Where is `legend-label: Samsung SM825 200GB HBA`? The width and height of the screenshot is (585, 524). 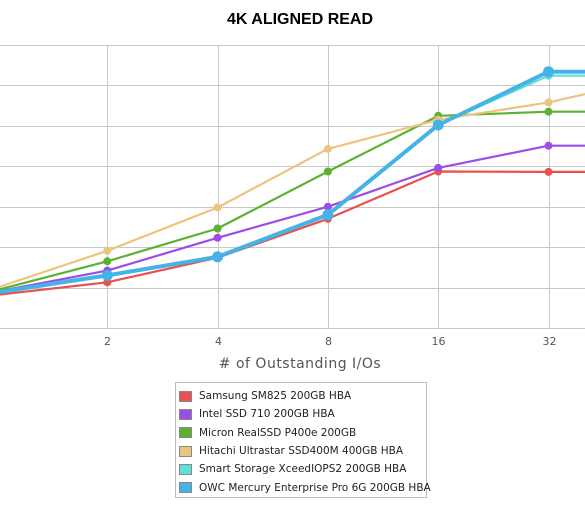 legend-label: Samsung SM825 200GB HBA is located at coordinates (275, 396).